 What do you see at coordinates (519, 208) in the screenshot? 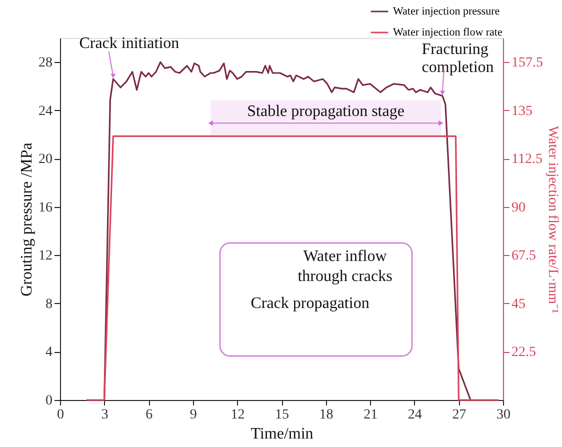
I see `y2-tick-label: 90` at bounding box center [519, 208].